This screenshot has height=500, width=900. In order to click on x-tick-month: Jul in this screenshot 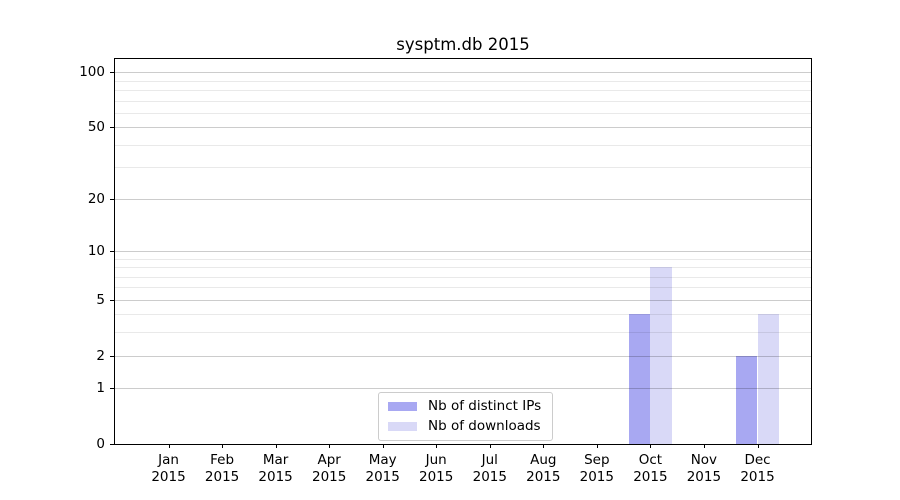, I will do `click(489, 460)`.